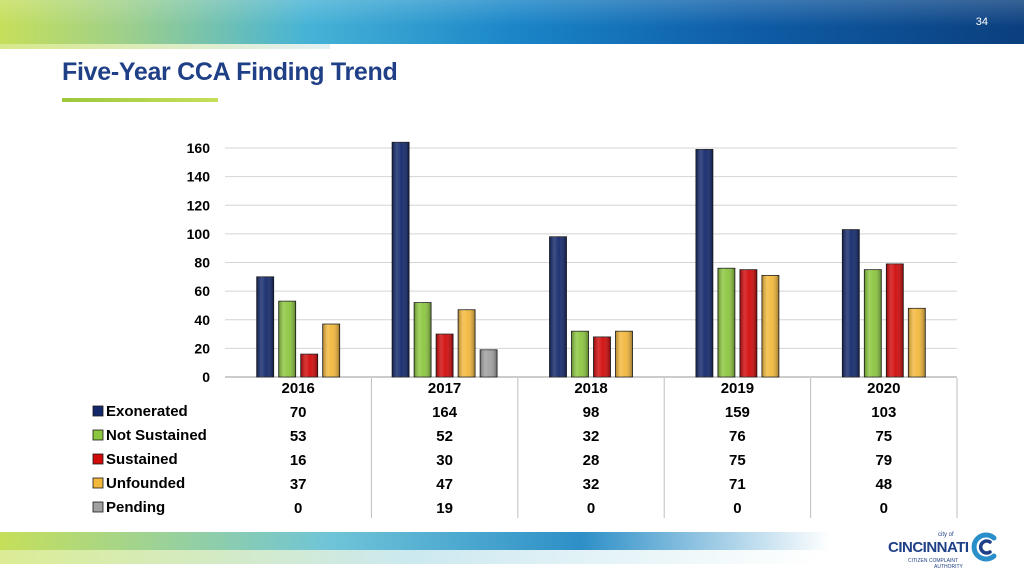 The height and width of the screenshot is (576, 1024). What do you see at coordinates (444, 484) in the screenshot?
I see `data-value: 47` at bounding box center [444, 484].